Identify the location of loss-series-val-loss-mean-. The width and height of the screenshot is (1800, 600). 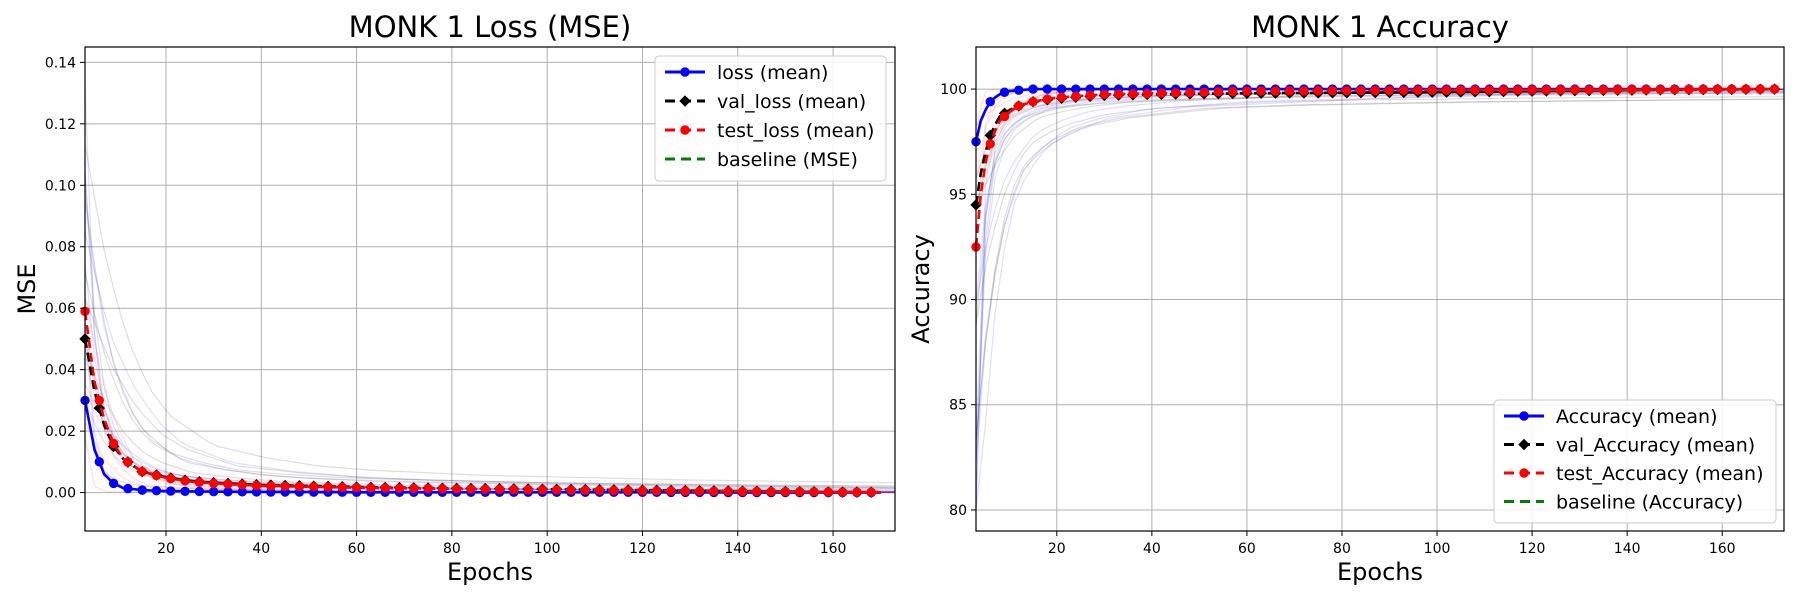
(480, 415).